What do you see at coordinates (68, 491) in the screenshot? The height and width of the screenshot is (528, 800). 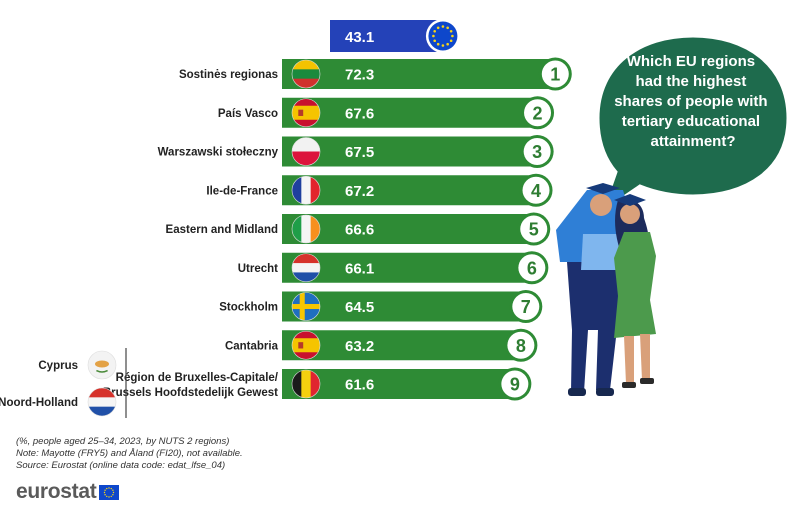 I see `eurostat-logo: eurostat` at bounding box center [68, 491].